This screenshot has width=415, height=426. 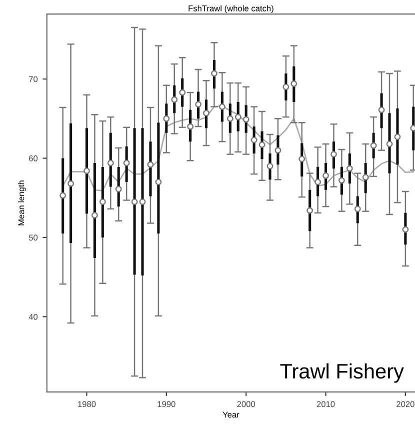 What do you see at coordinates (342, 373) in the screenshot?
I see `annotation: Trawl Fishery` at bounding box center [342, 373].